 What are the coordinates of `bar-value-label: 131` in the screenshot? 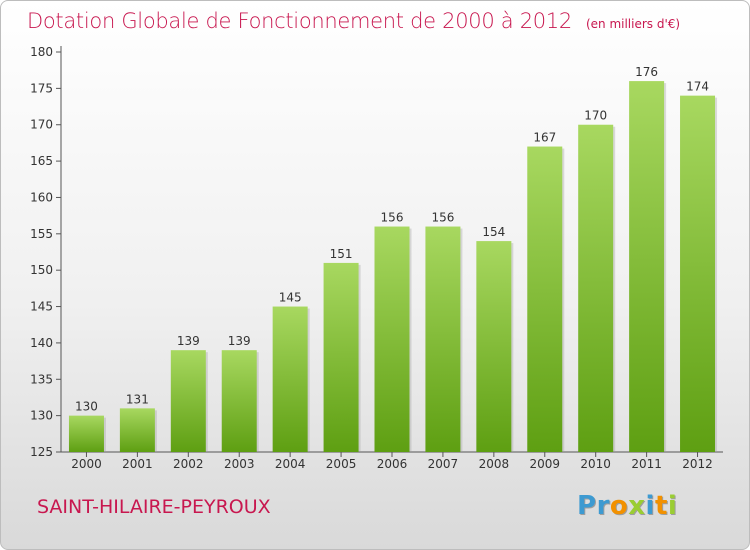 It's located at (137, 399).